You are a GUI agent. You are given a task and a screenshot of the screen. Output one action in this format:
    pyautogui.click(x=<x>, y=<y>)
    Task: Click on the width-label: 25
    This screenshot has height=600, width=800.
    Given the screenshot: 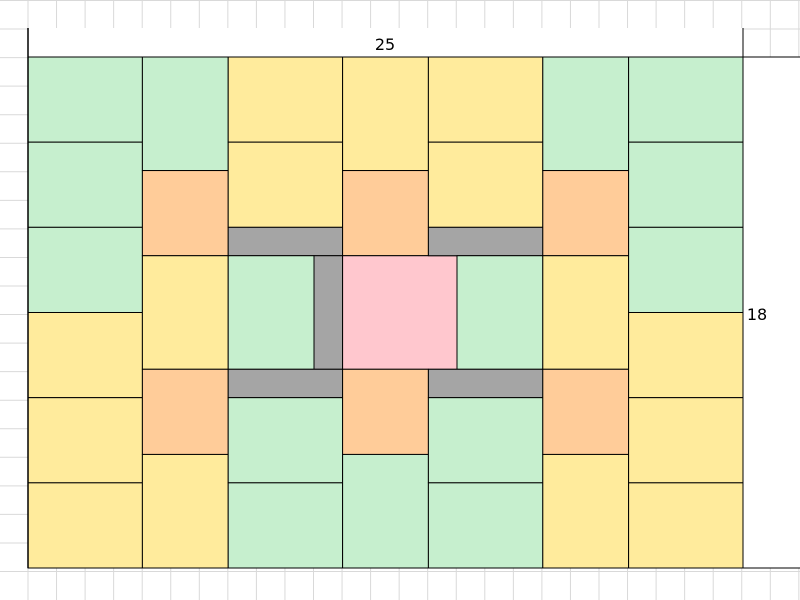 What is the action you would take?
    pyautogui.click(x=385, y=44)
    